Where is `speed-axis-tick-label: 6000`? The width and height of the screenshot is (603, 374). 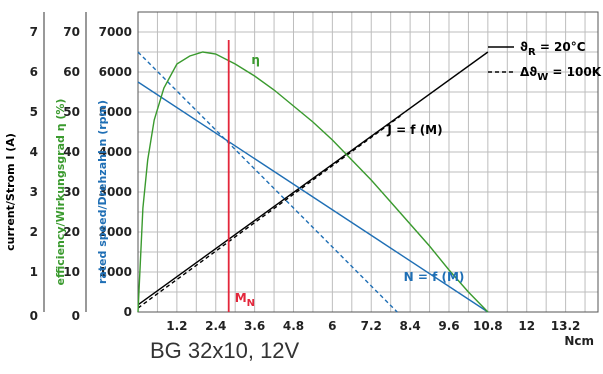
speed-axis-tick-label: 6000 is located at coordinates (115, 72).